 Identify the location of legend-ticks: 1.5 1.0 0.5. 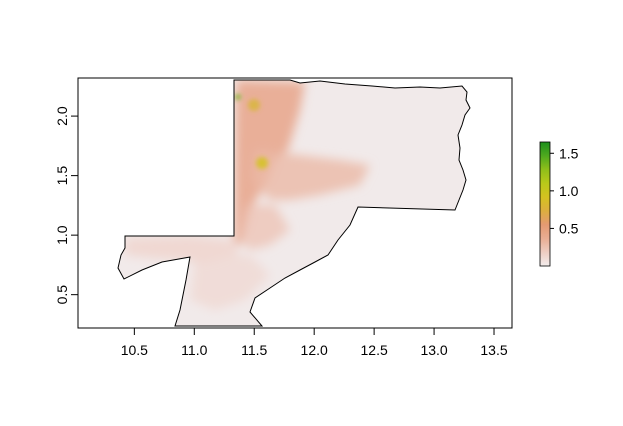
(564, 190).